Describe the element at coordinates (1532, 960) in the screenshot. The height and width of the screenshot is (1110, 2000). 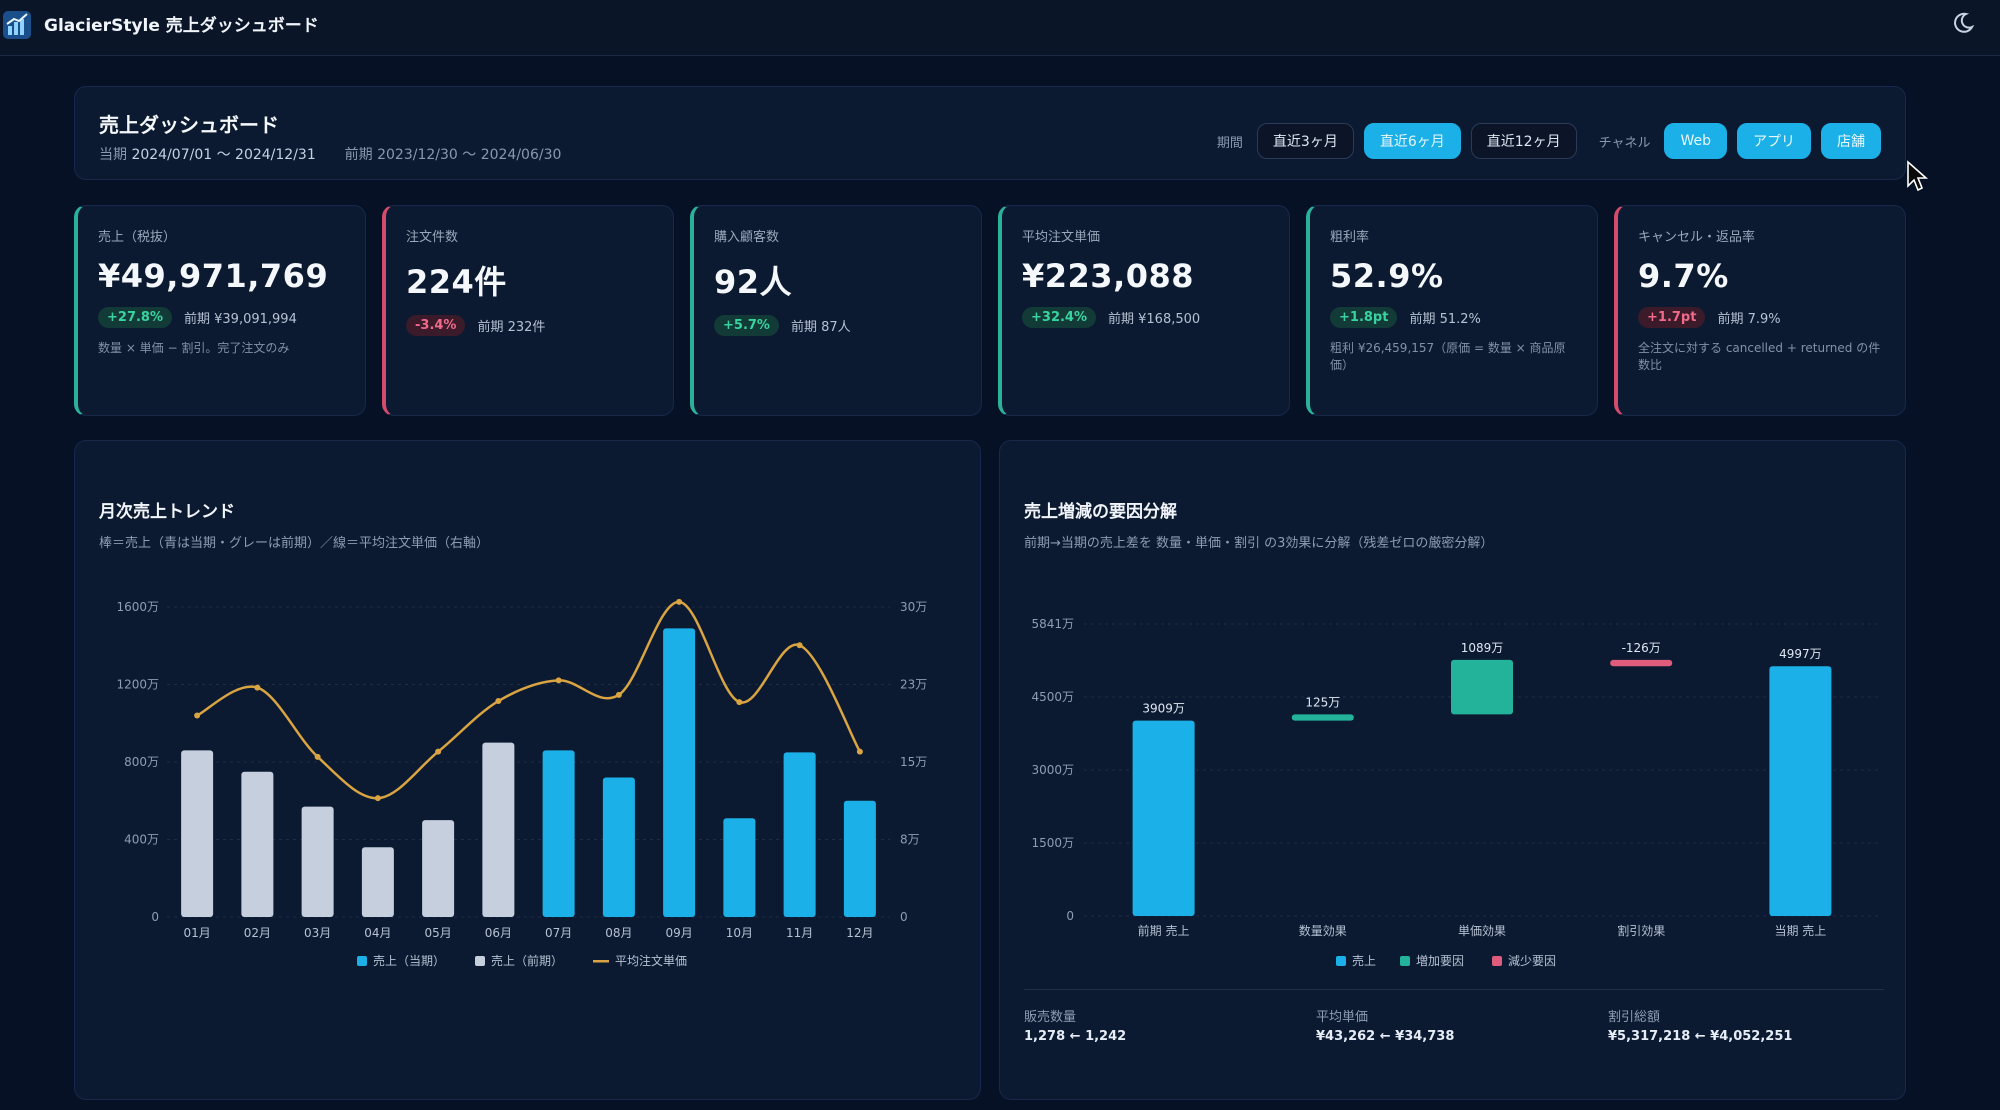
I see `legend-label: 減少要因` at that location.